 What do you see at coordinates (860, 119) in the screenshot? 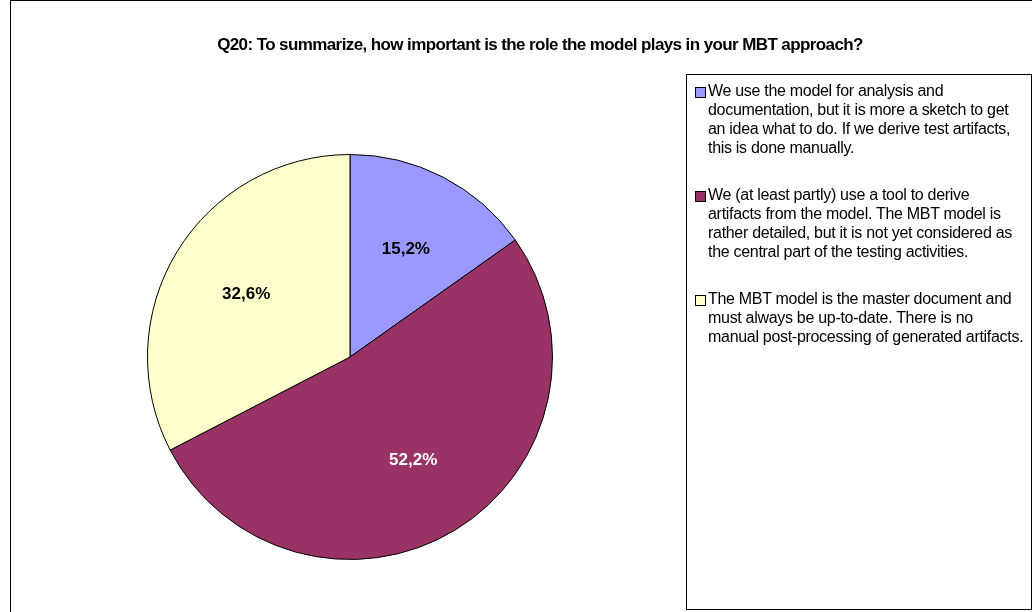
I see `legend-label: We use the model for analysis and documentation, but it is more a sketch to get an idea what to do. If we derive test artifacts, this is done manually.` at bounding box center [860, 119].